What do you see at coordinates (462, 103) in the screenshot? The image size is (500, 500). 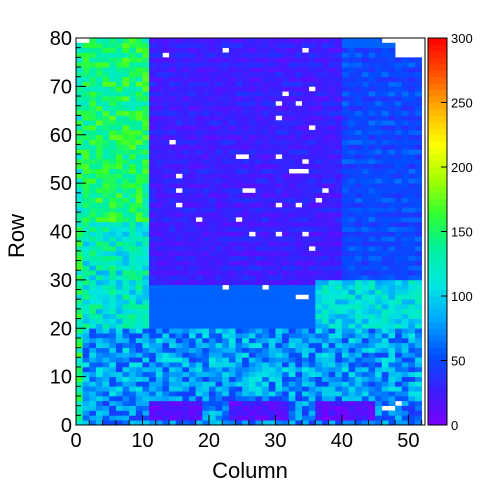 I see `colorbar-tick-label: 250` at bounding box center [462, 103].